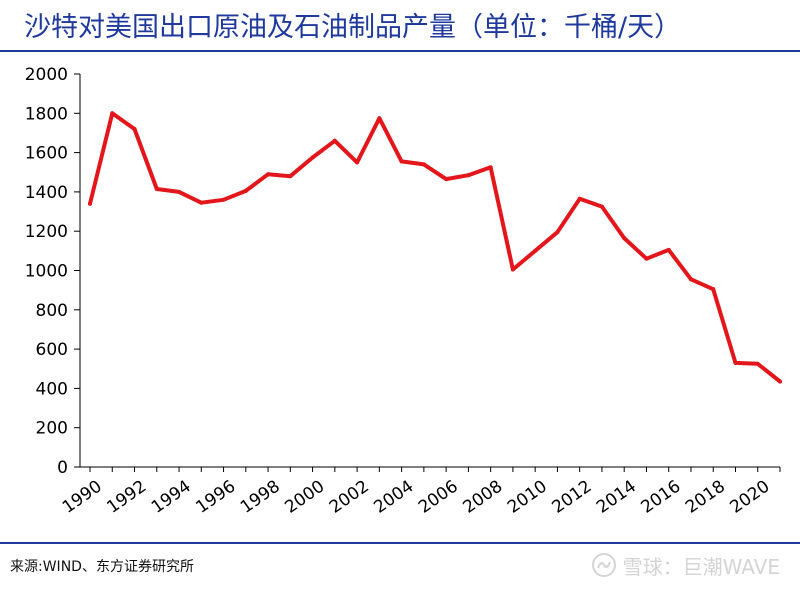 Image resolution: width=800 pixels, height=589 pixels. Describe the element at coordinates (482, 497) in the screenshot. I see `x-tick-label: 2008` at that location.